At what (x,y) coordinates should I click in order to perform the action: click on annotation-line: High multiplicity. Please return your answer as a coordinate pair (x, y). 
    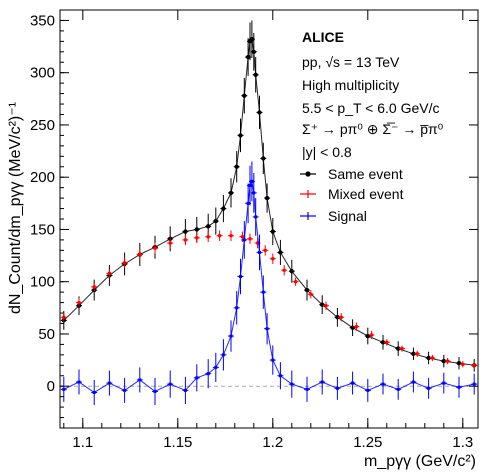
    Looking at the image, I should click on (350, 85).